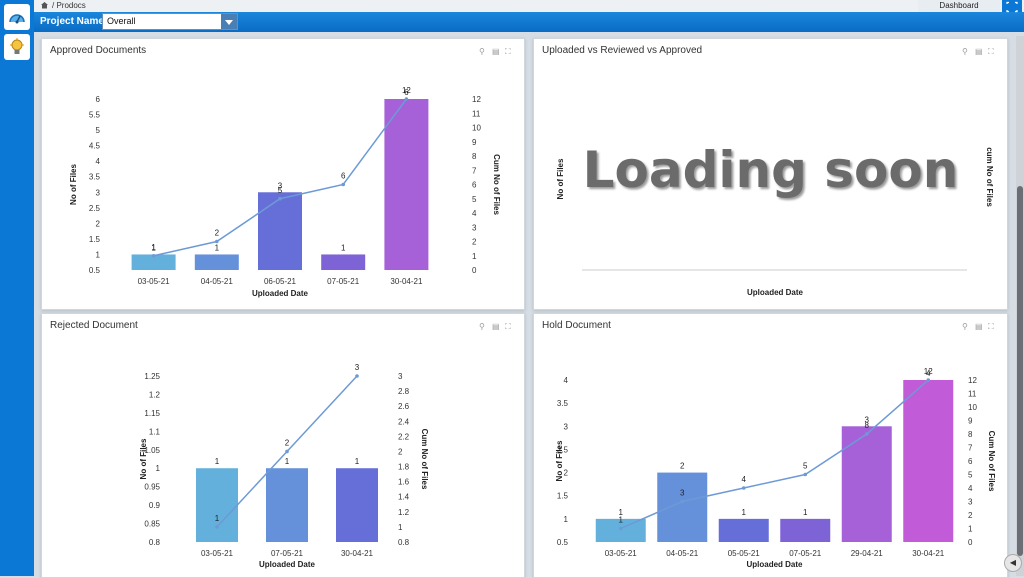 The image size is (1024, 578). I want to click on x-tick-label: 03-05-21, so click(621, 553).